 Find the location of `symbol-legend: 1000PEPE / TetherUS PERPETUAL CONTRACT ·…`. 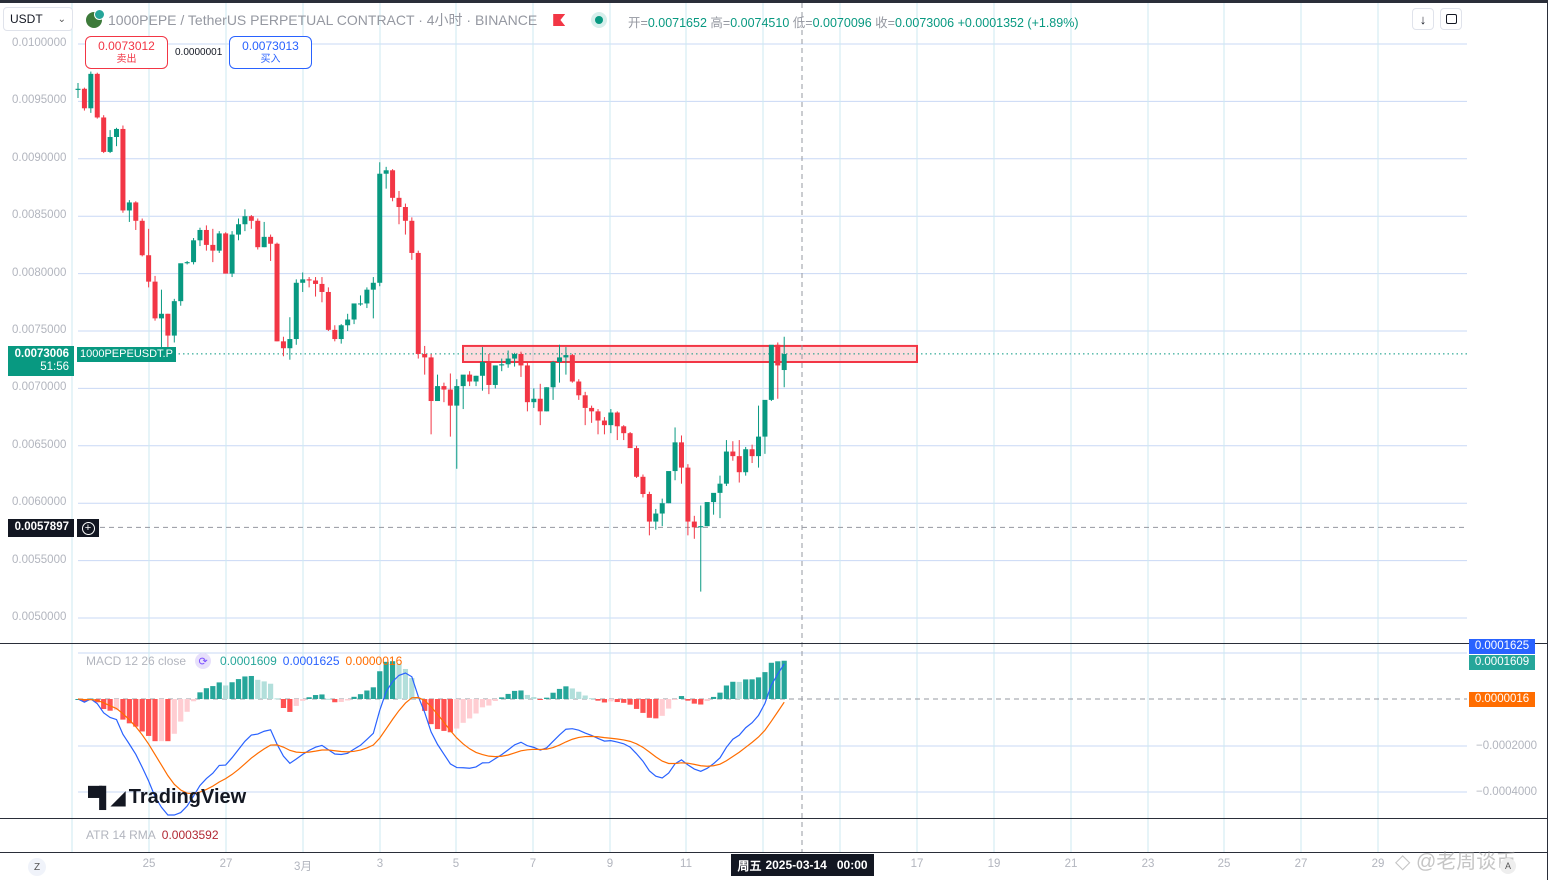

symbol-legend: 1000PEPE / TetherUS PERPETUAL CONTRACT ·… is located at coordinates (347, 19).